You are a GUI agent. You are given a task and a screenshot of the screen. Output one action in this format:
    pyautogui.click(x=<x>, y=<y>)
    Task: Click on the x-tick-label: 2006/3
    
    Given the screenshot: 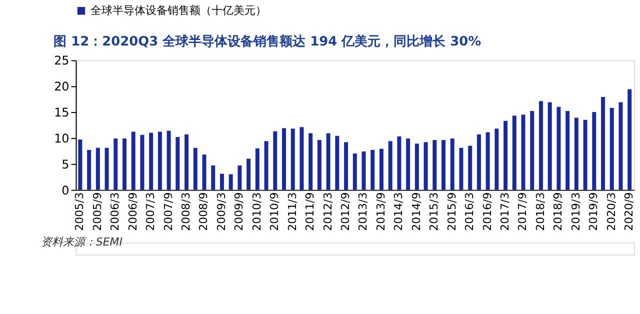 What is the action you would take?
    pyautogui.click(x=115, y=211)
    